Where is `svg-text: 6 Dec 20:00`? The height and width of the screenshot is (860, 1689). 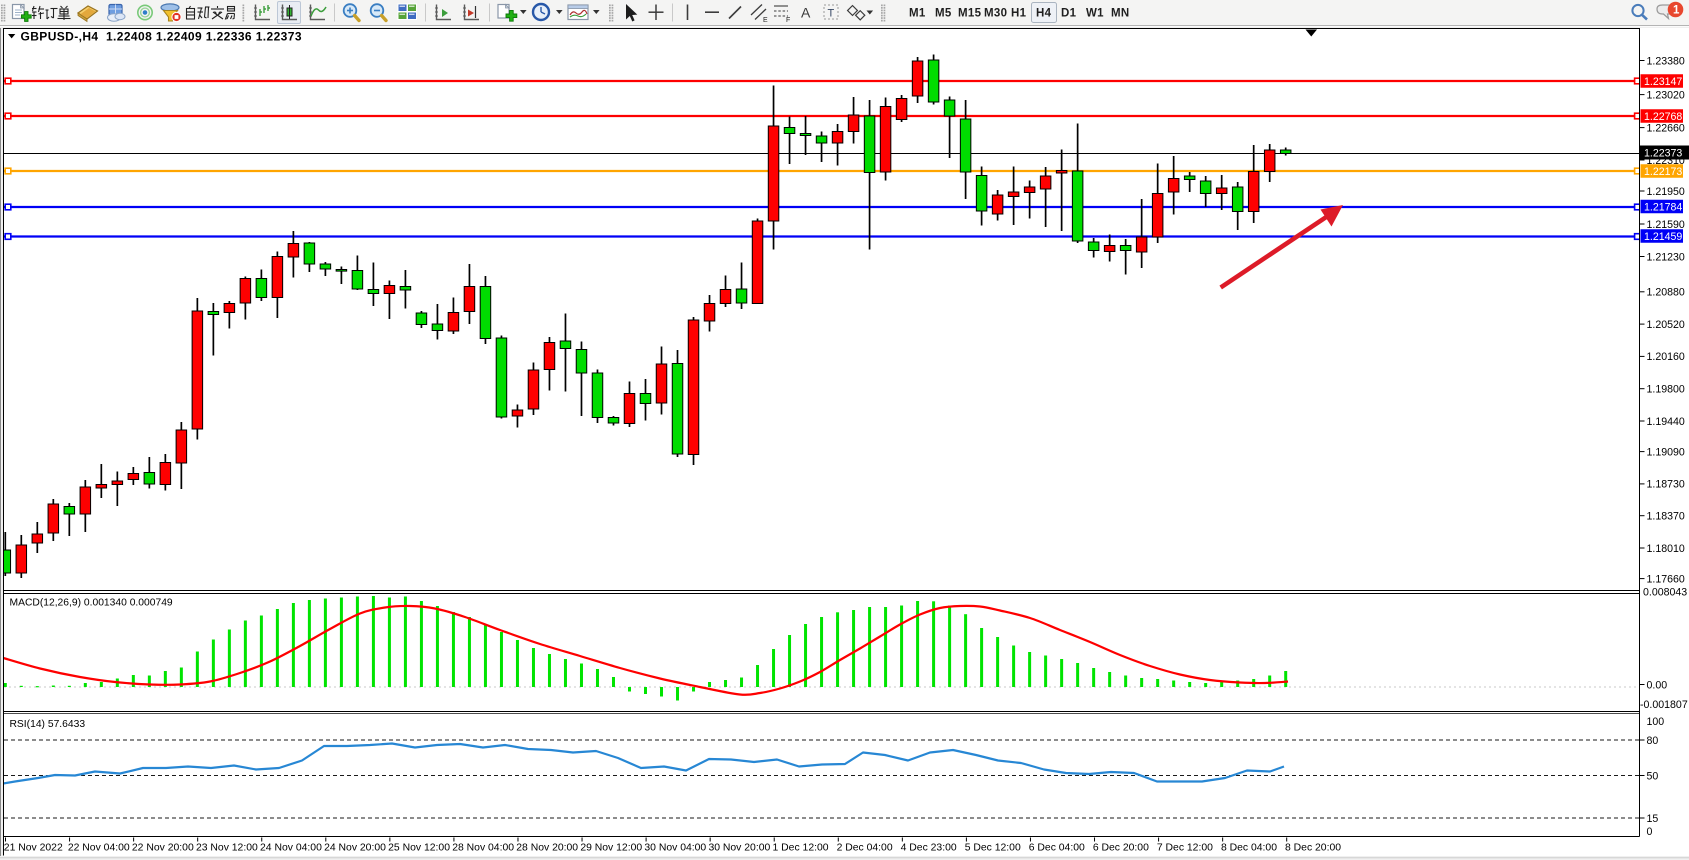
svg-text: 6 Dec 20:00 is located at coordinates (1121, 848).